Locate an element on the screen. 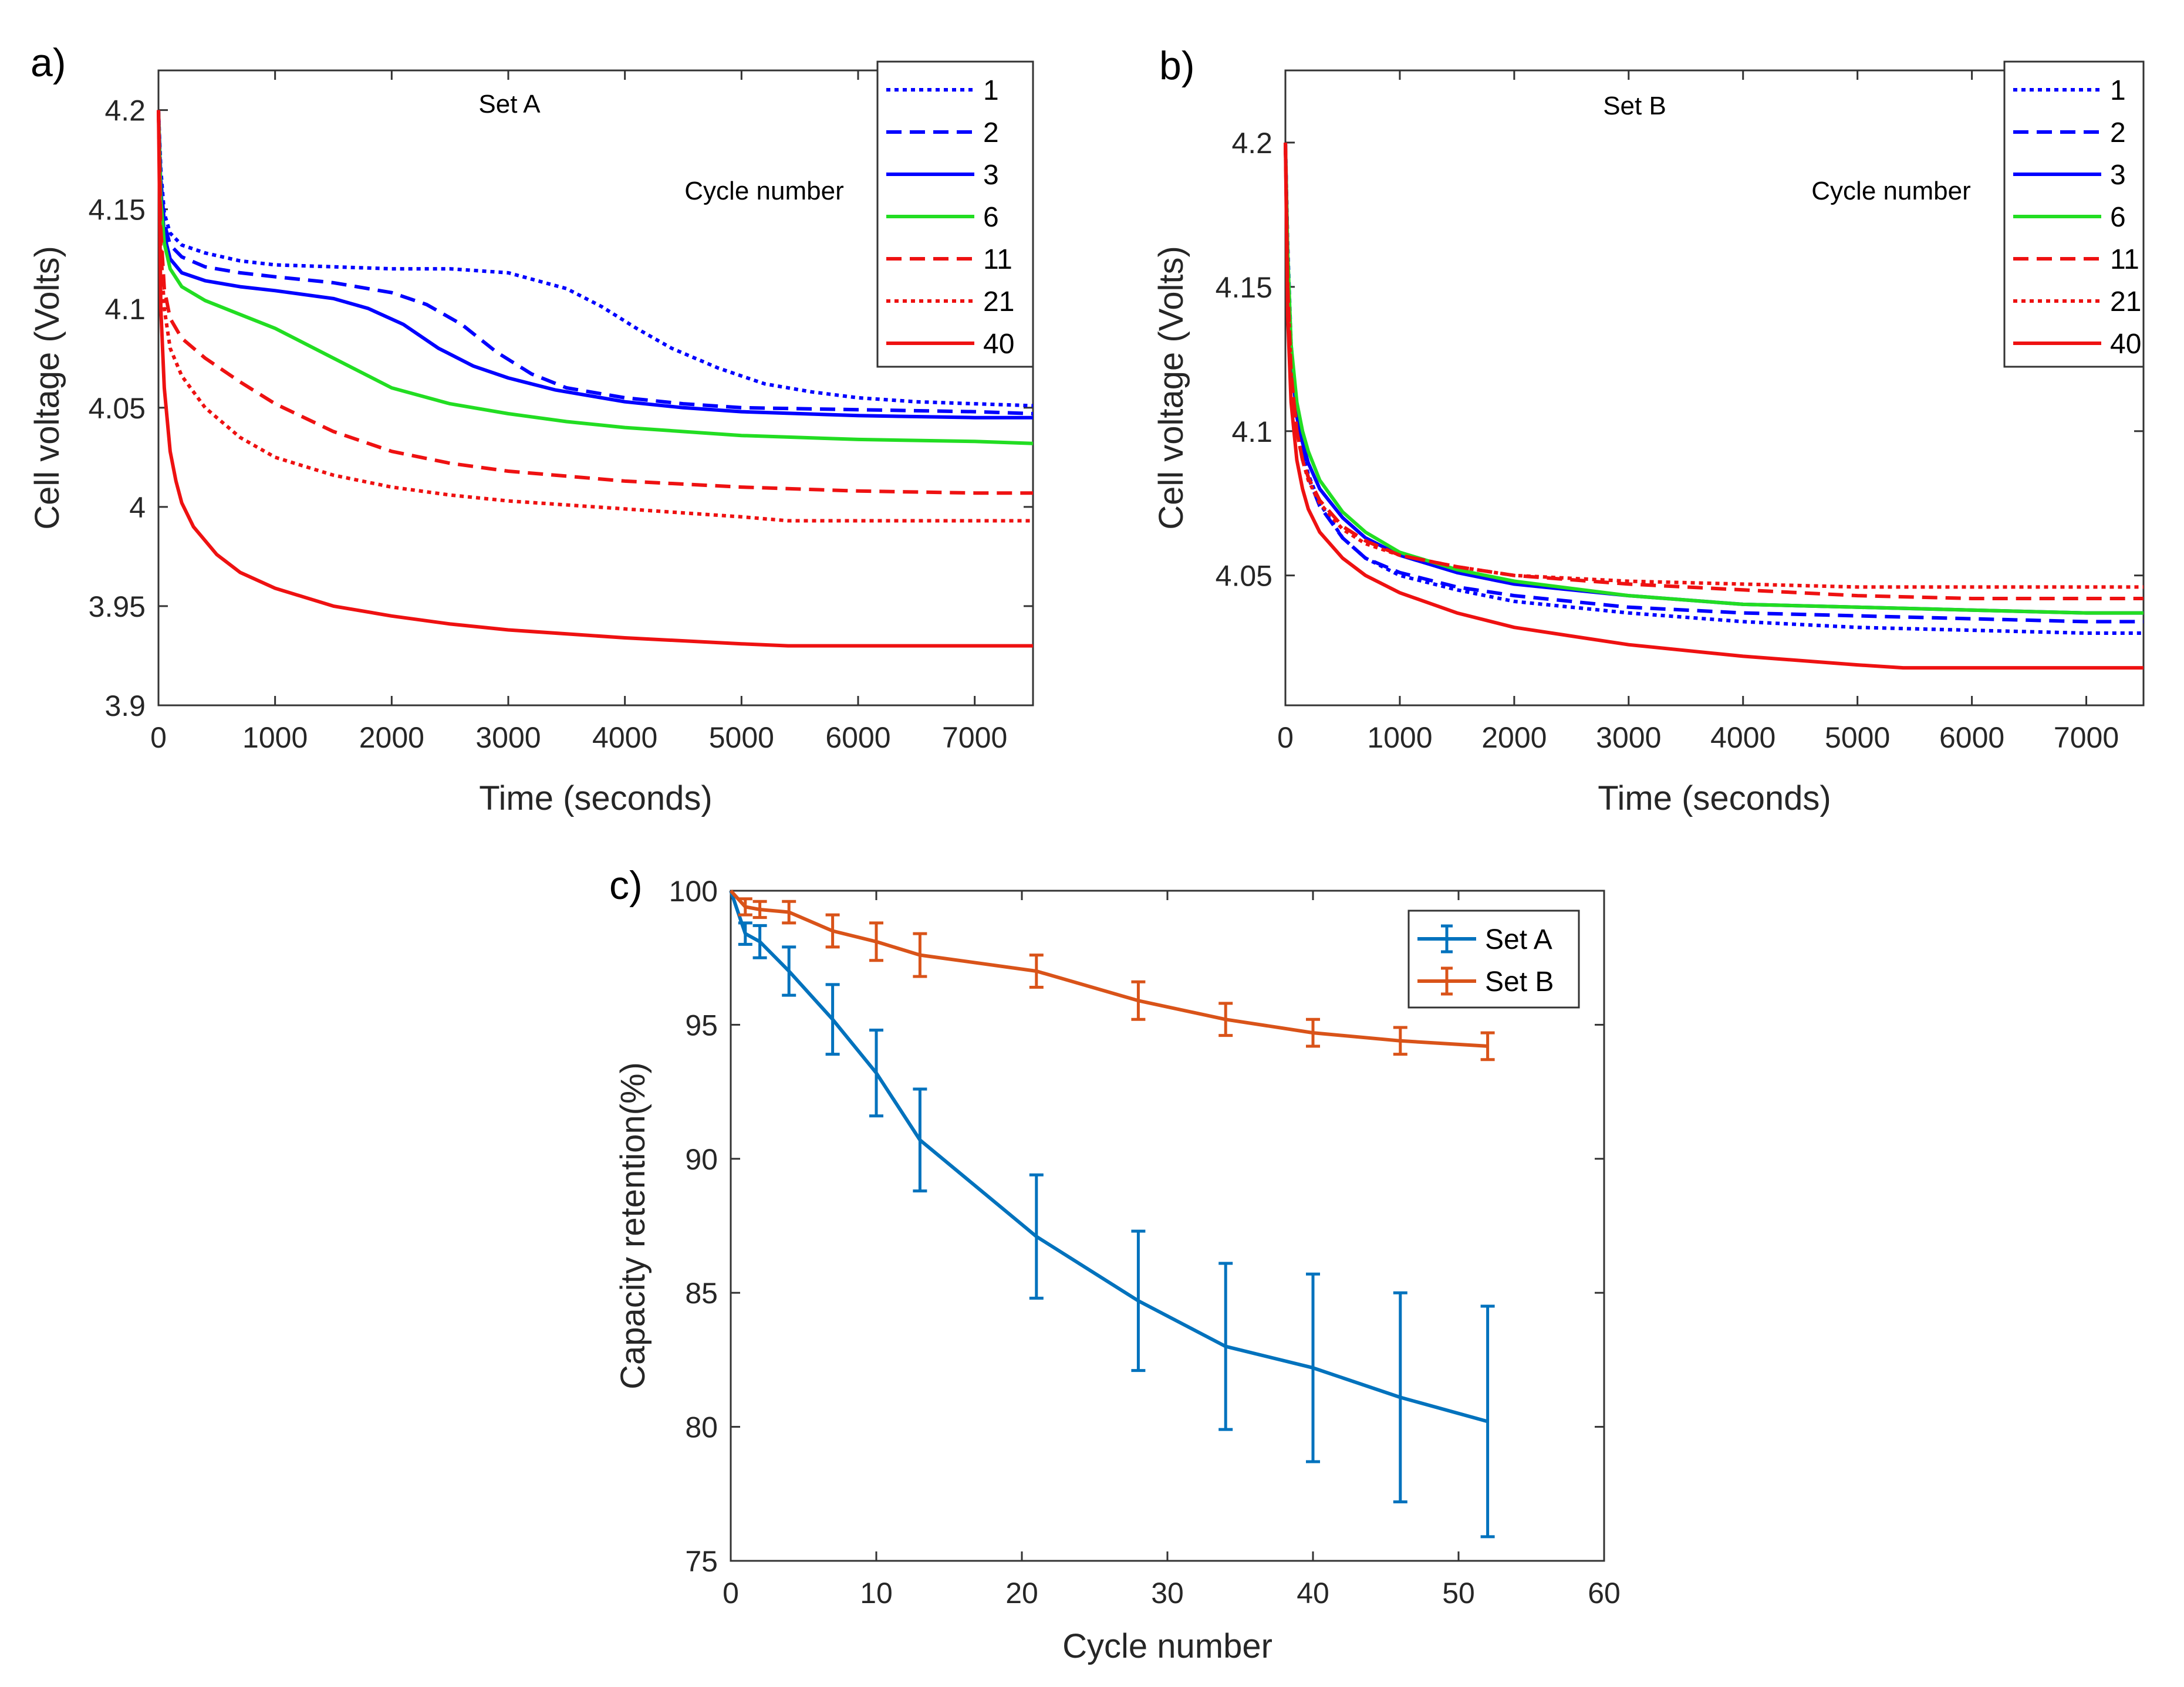 The height and width of the screenshot is (1687, 2184). panel-c-x-tick-label: 0 is located at coordinates (731, 1593).